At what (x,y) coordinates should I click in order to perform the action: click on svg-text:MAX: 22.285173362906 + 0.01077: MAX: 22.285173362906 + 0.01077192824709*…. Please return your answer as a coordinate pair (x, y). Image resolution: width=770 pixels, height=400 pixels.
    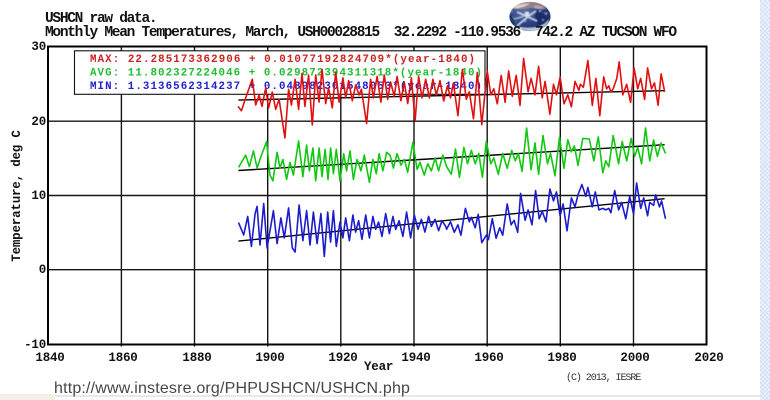
    Looking at the image, I should click on (282, 60).